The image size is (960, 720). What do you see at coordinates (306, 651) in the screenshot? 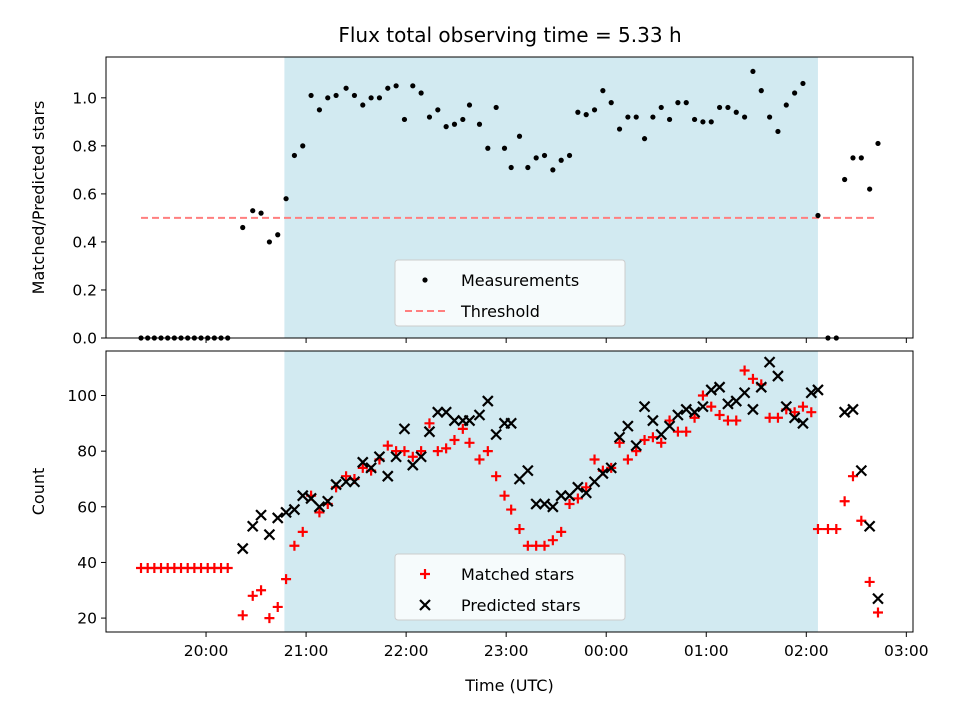
I see `x-tick-label: 21:00` at bounding box center [306, 651].